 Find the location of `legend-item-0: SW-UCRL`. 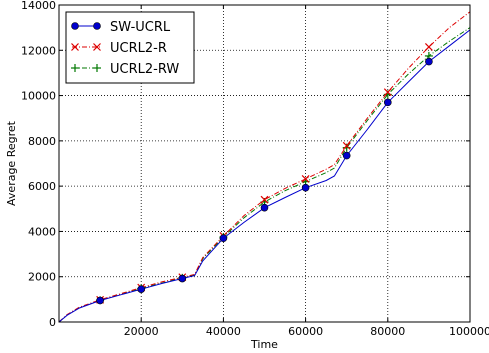

legend-item-0: SW-UCRL is located at coordinates (121, 27).